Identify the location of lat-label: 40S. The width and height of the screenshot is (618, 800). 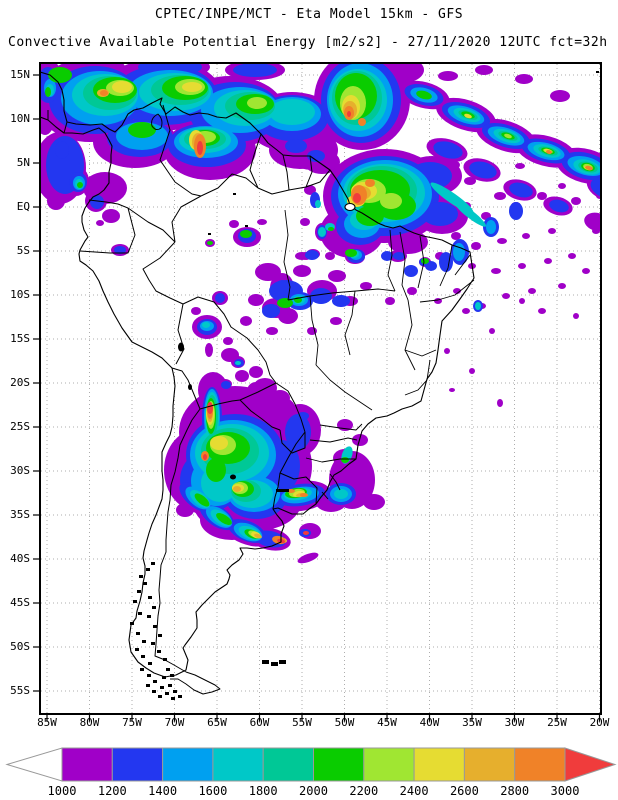
(20, 558).